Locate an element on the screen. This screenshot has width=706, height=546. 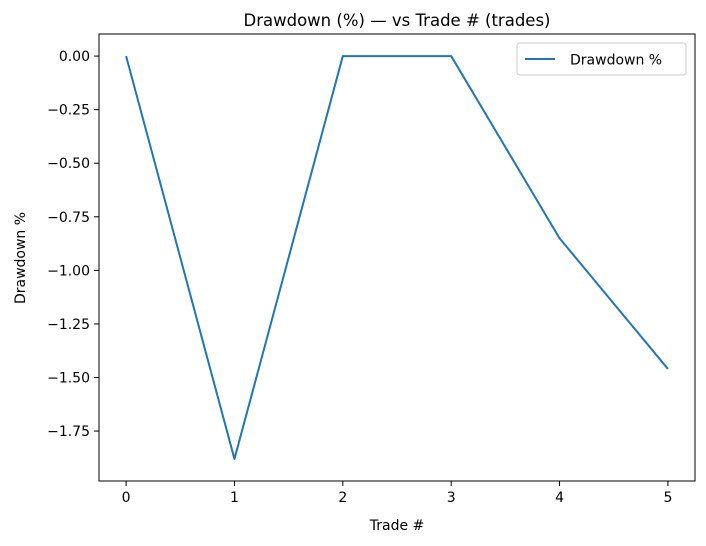
x-tick-label: 2 is located at coordinates (342, 498).